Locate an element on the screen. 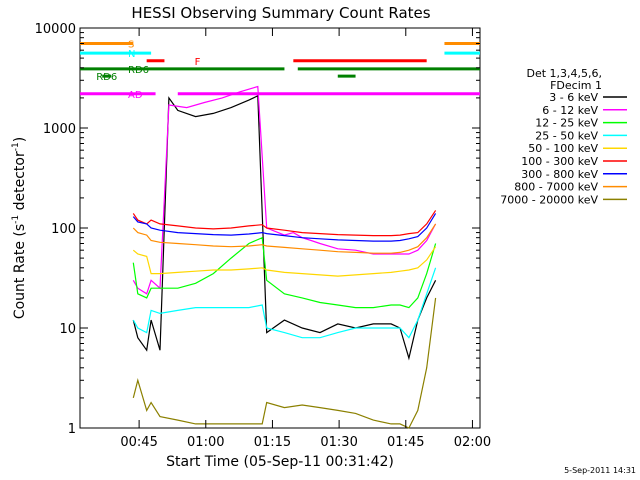 Image resolution: width=640 pixels, height=480 pixels. x-tick-label: 01:45 is located at coordinates (405, 442).